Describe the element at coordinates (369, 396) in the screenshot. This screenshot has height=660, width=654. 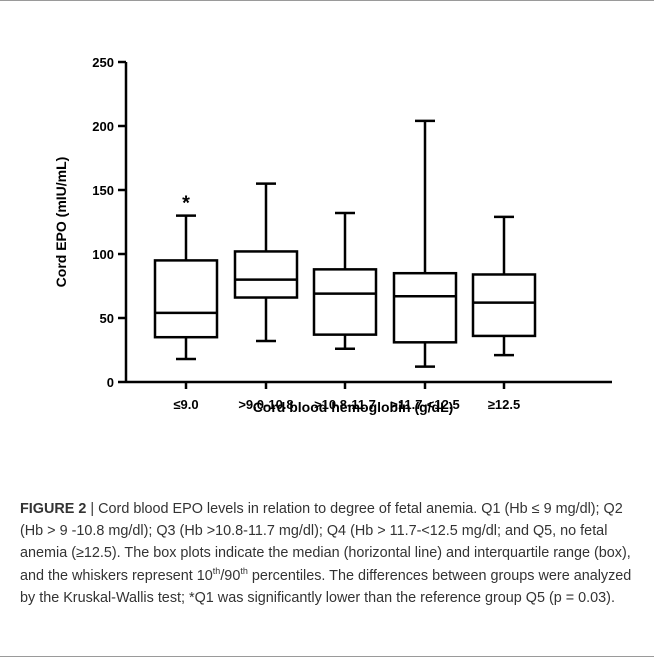
I see `x-axis: ≤9.0 >9.0-10.8 >10.8-11.7 >11.7-<12.5 ≥12.5` at that location.